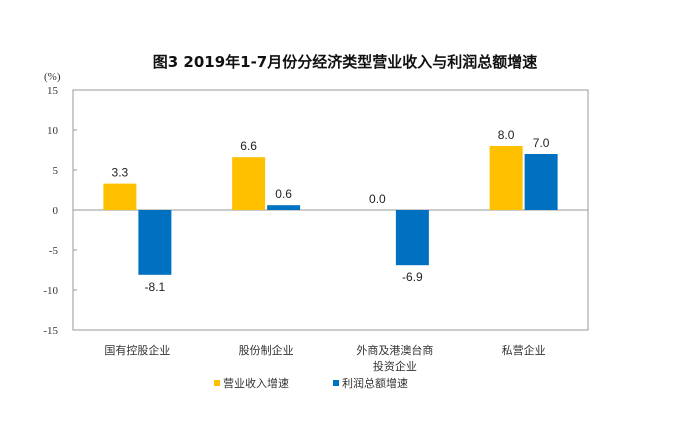 The width and height of the screenshot is (689, 431). Describe the element at coordinates (248, 146) in the screenshot. I see `data-label: 6.6` at that location.